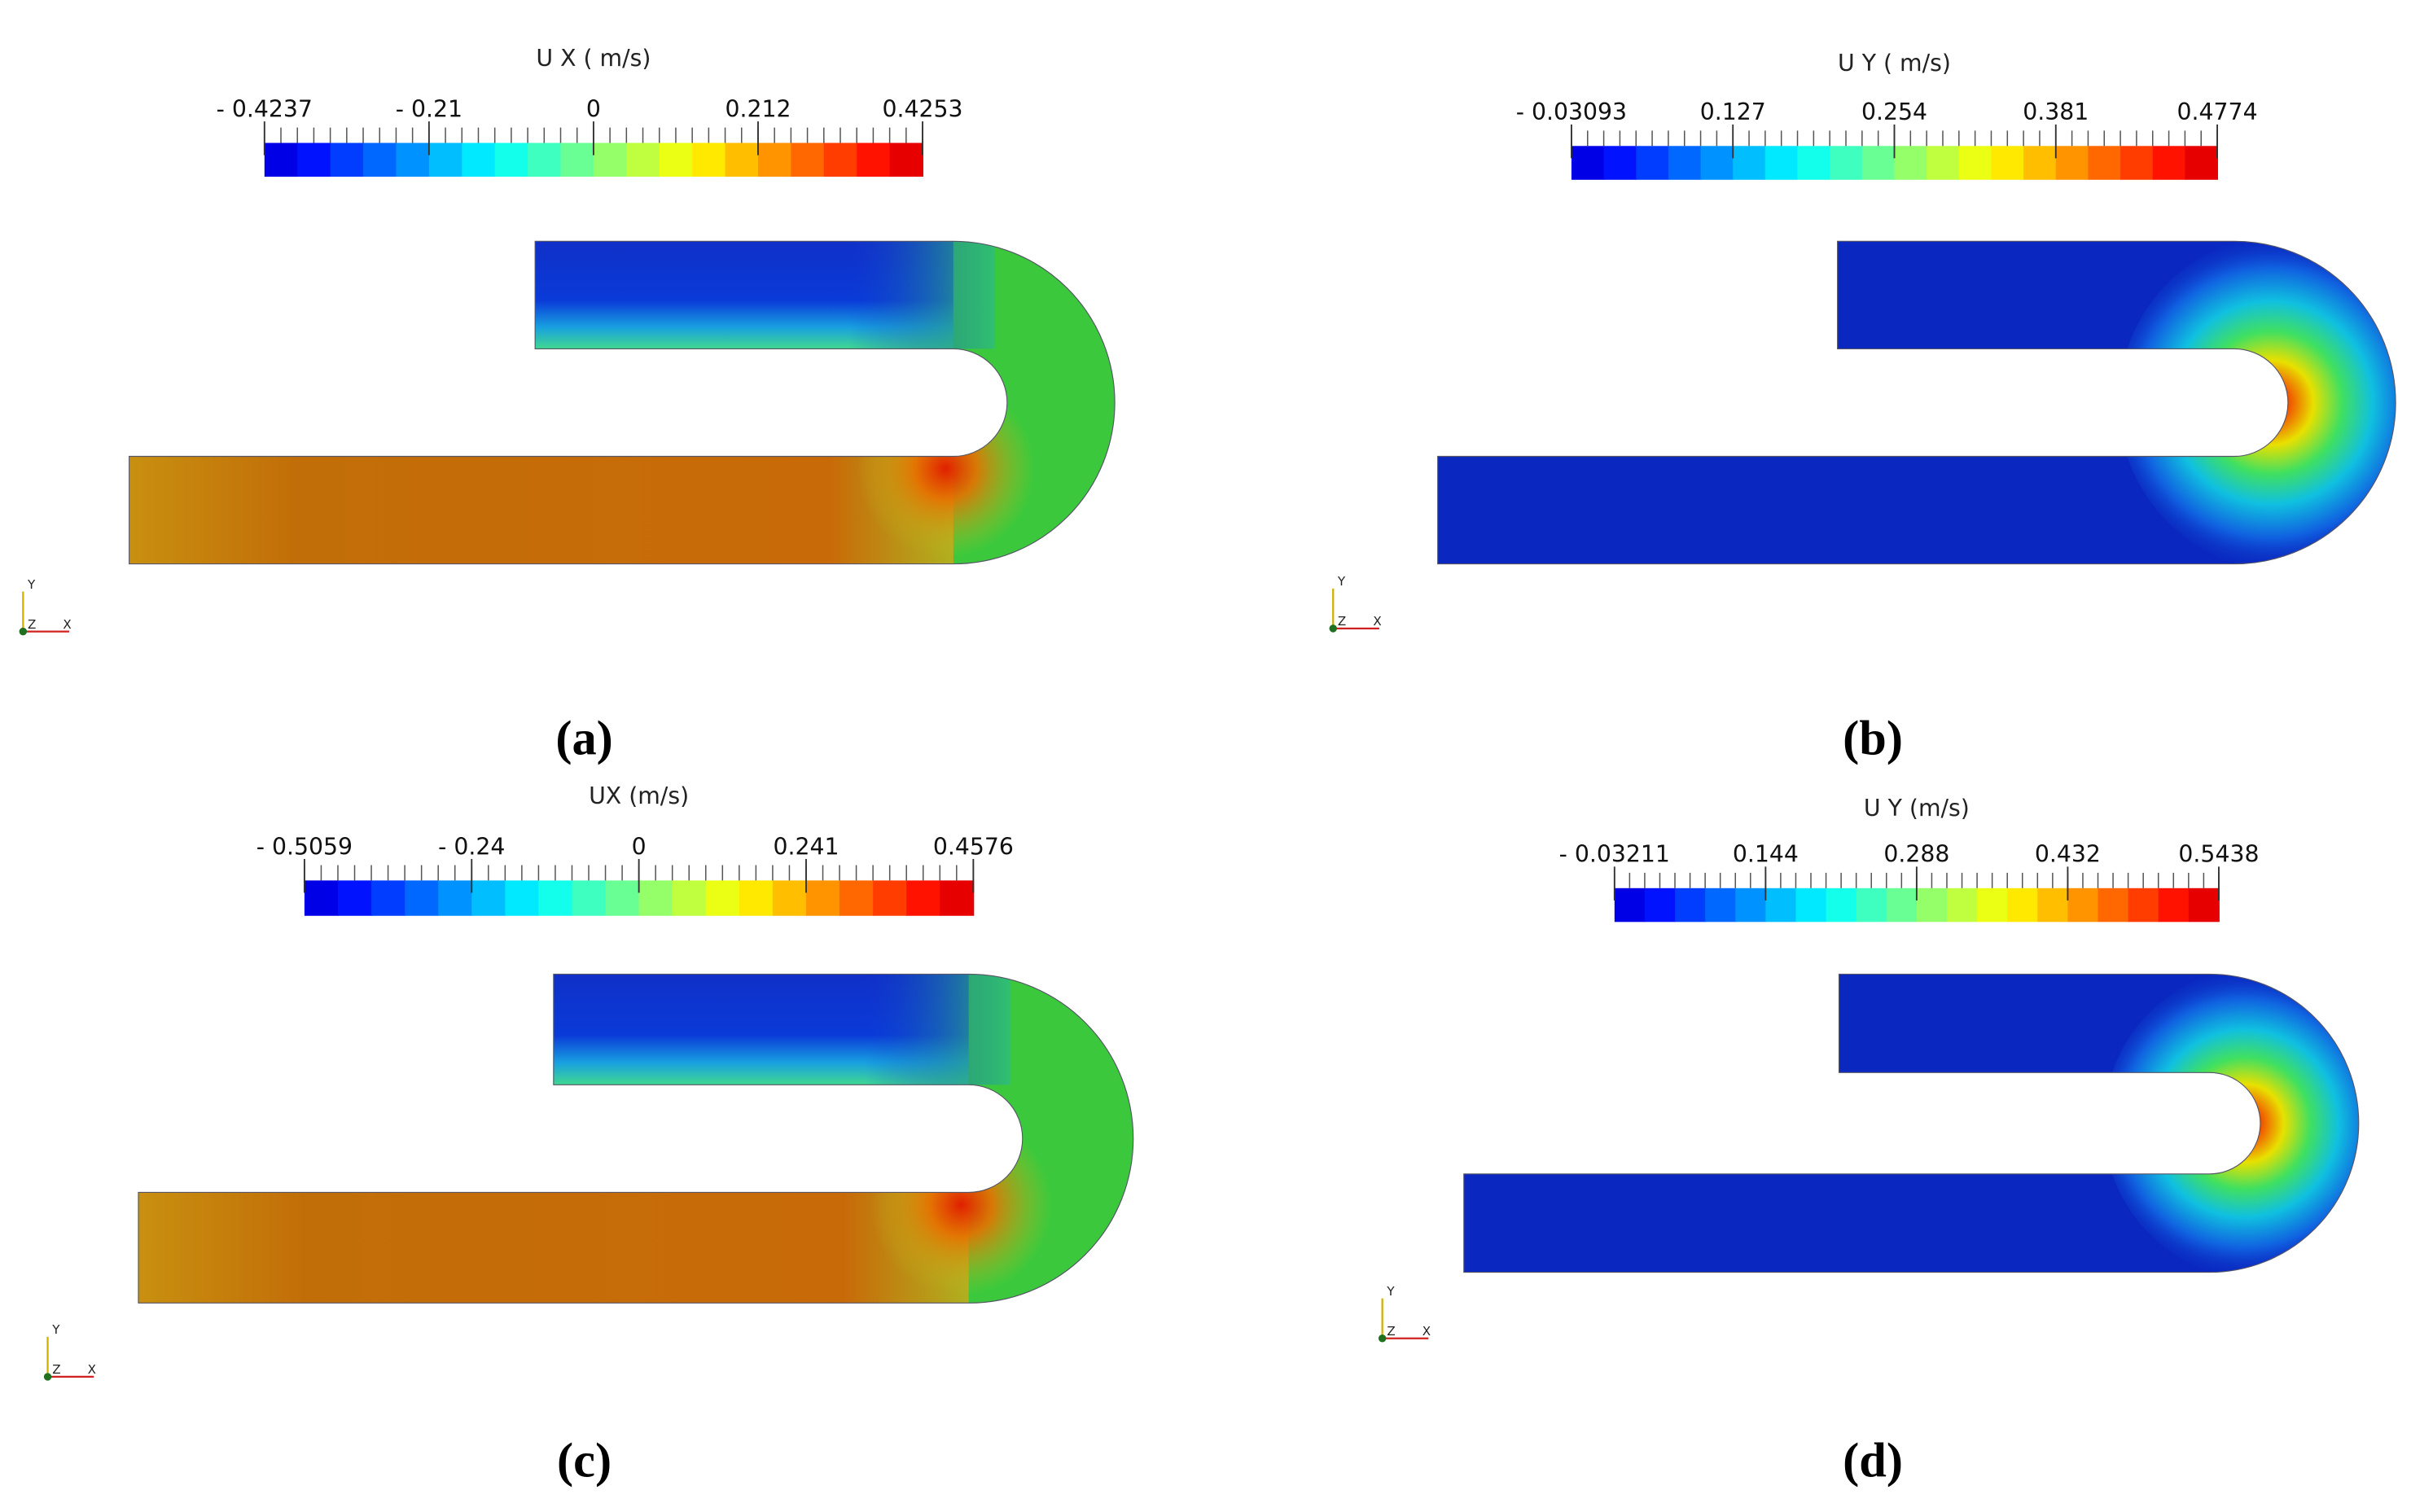  Describe the element at coordinates (583, 739) in the screenshot. I see `panel-caption: (a)` at that location.